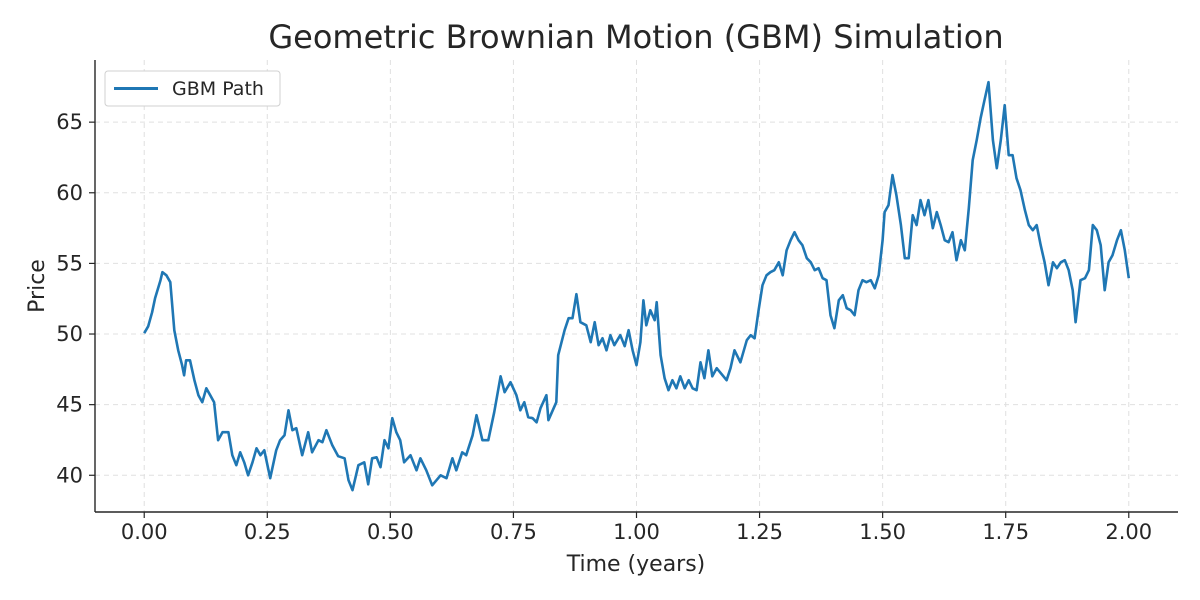 The image size is (1200, 600). What do you see at coordinates (69, 193) in the screenshot?
I see `y-tick-label: 60` at bounding box center [69, 193].